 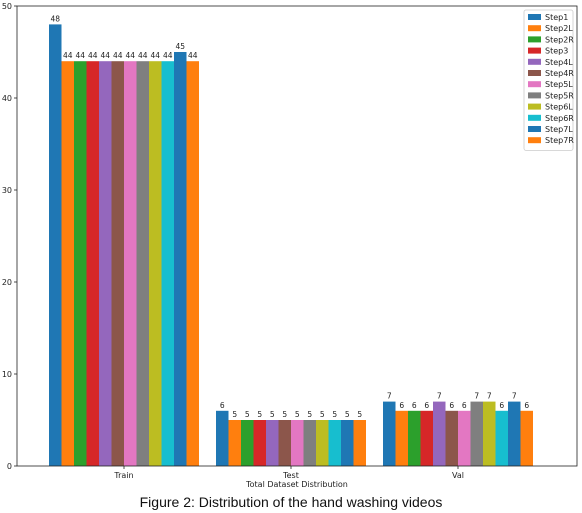 I want to click on bar-step2l-train, so click(x=67, y=263).